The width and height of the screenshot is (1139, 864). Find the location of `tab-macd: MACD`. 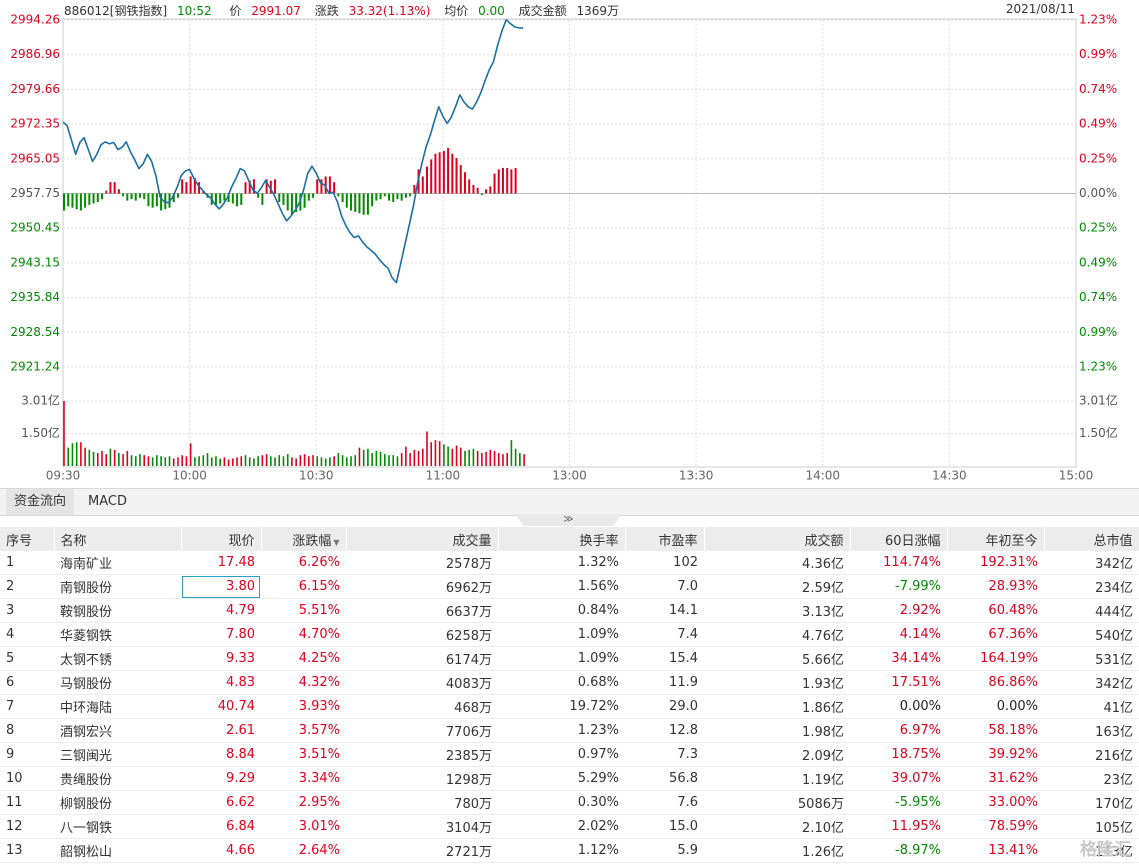

tab-macd: MACD is located at coordinates (107, 501).